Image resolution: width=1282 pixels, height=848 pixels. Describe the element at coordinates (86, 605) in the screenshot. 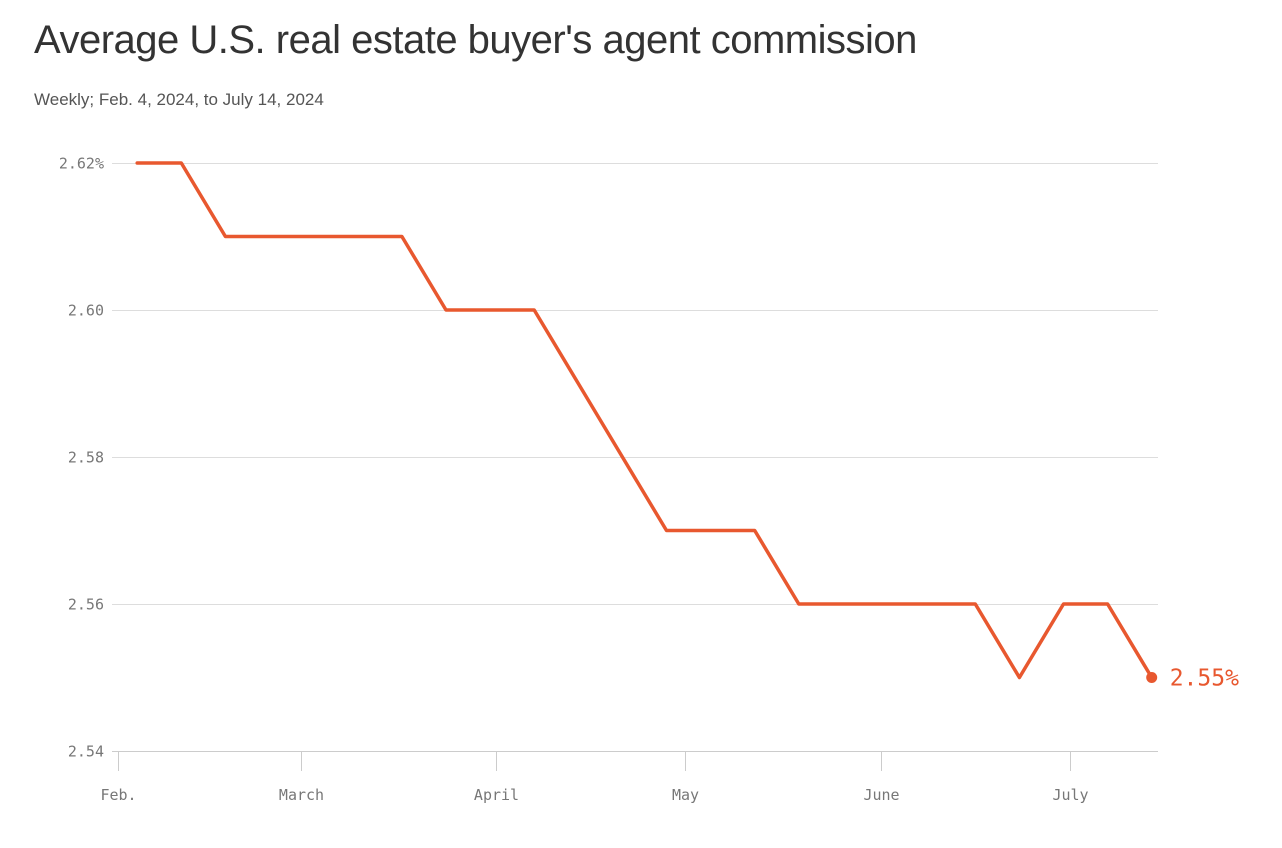

I see `y-tick-label: 2.56` at that location.